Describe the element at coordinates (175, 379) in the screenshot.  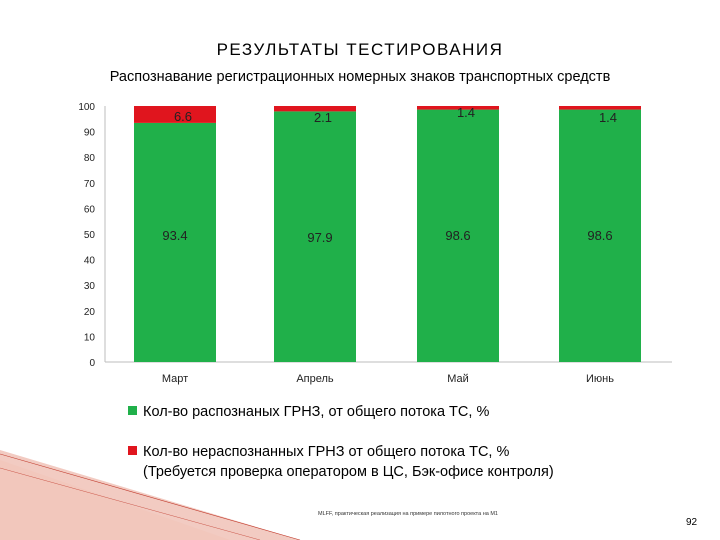
I see `x-tick-label: Март` at that location.